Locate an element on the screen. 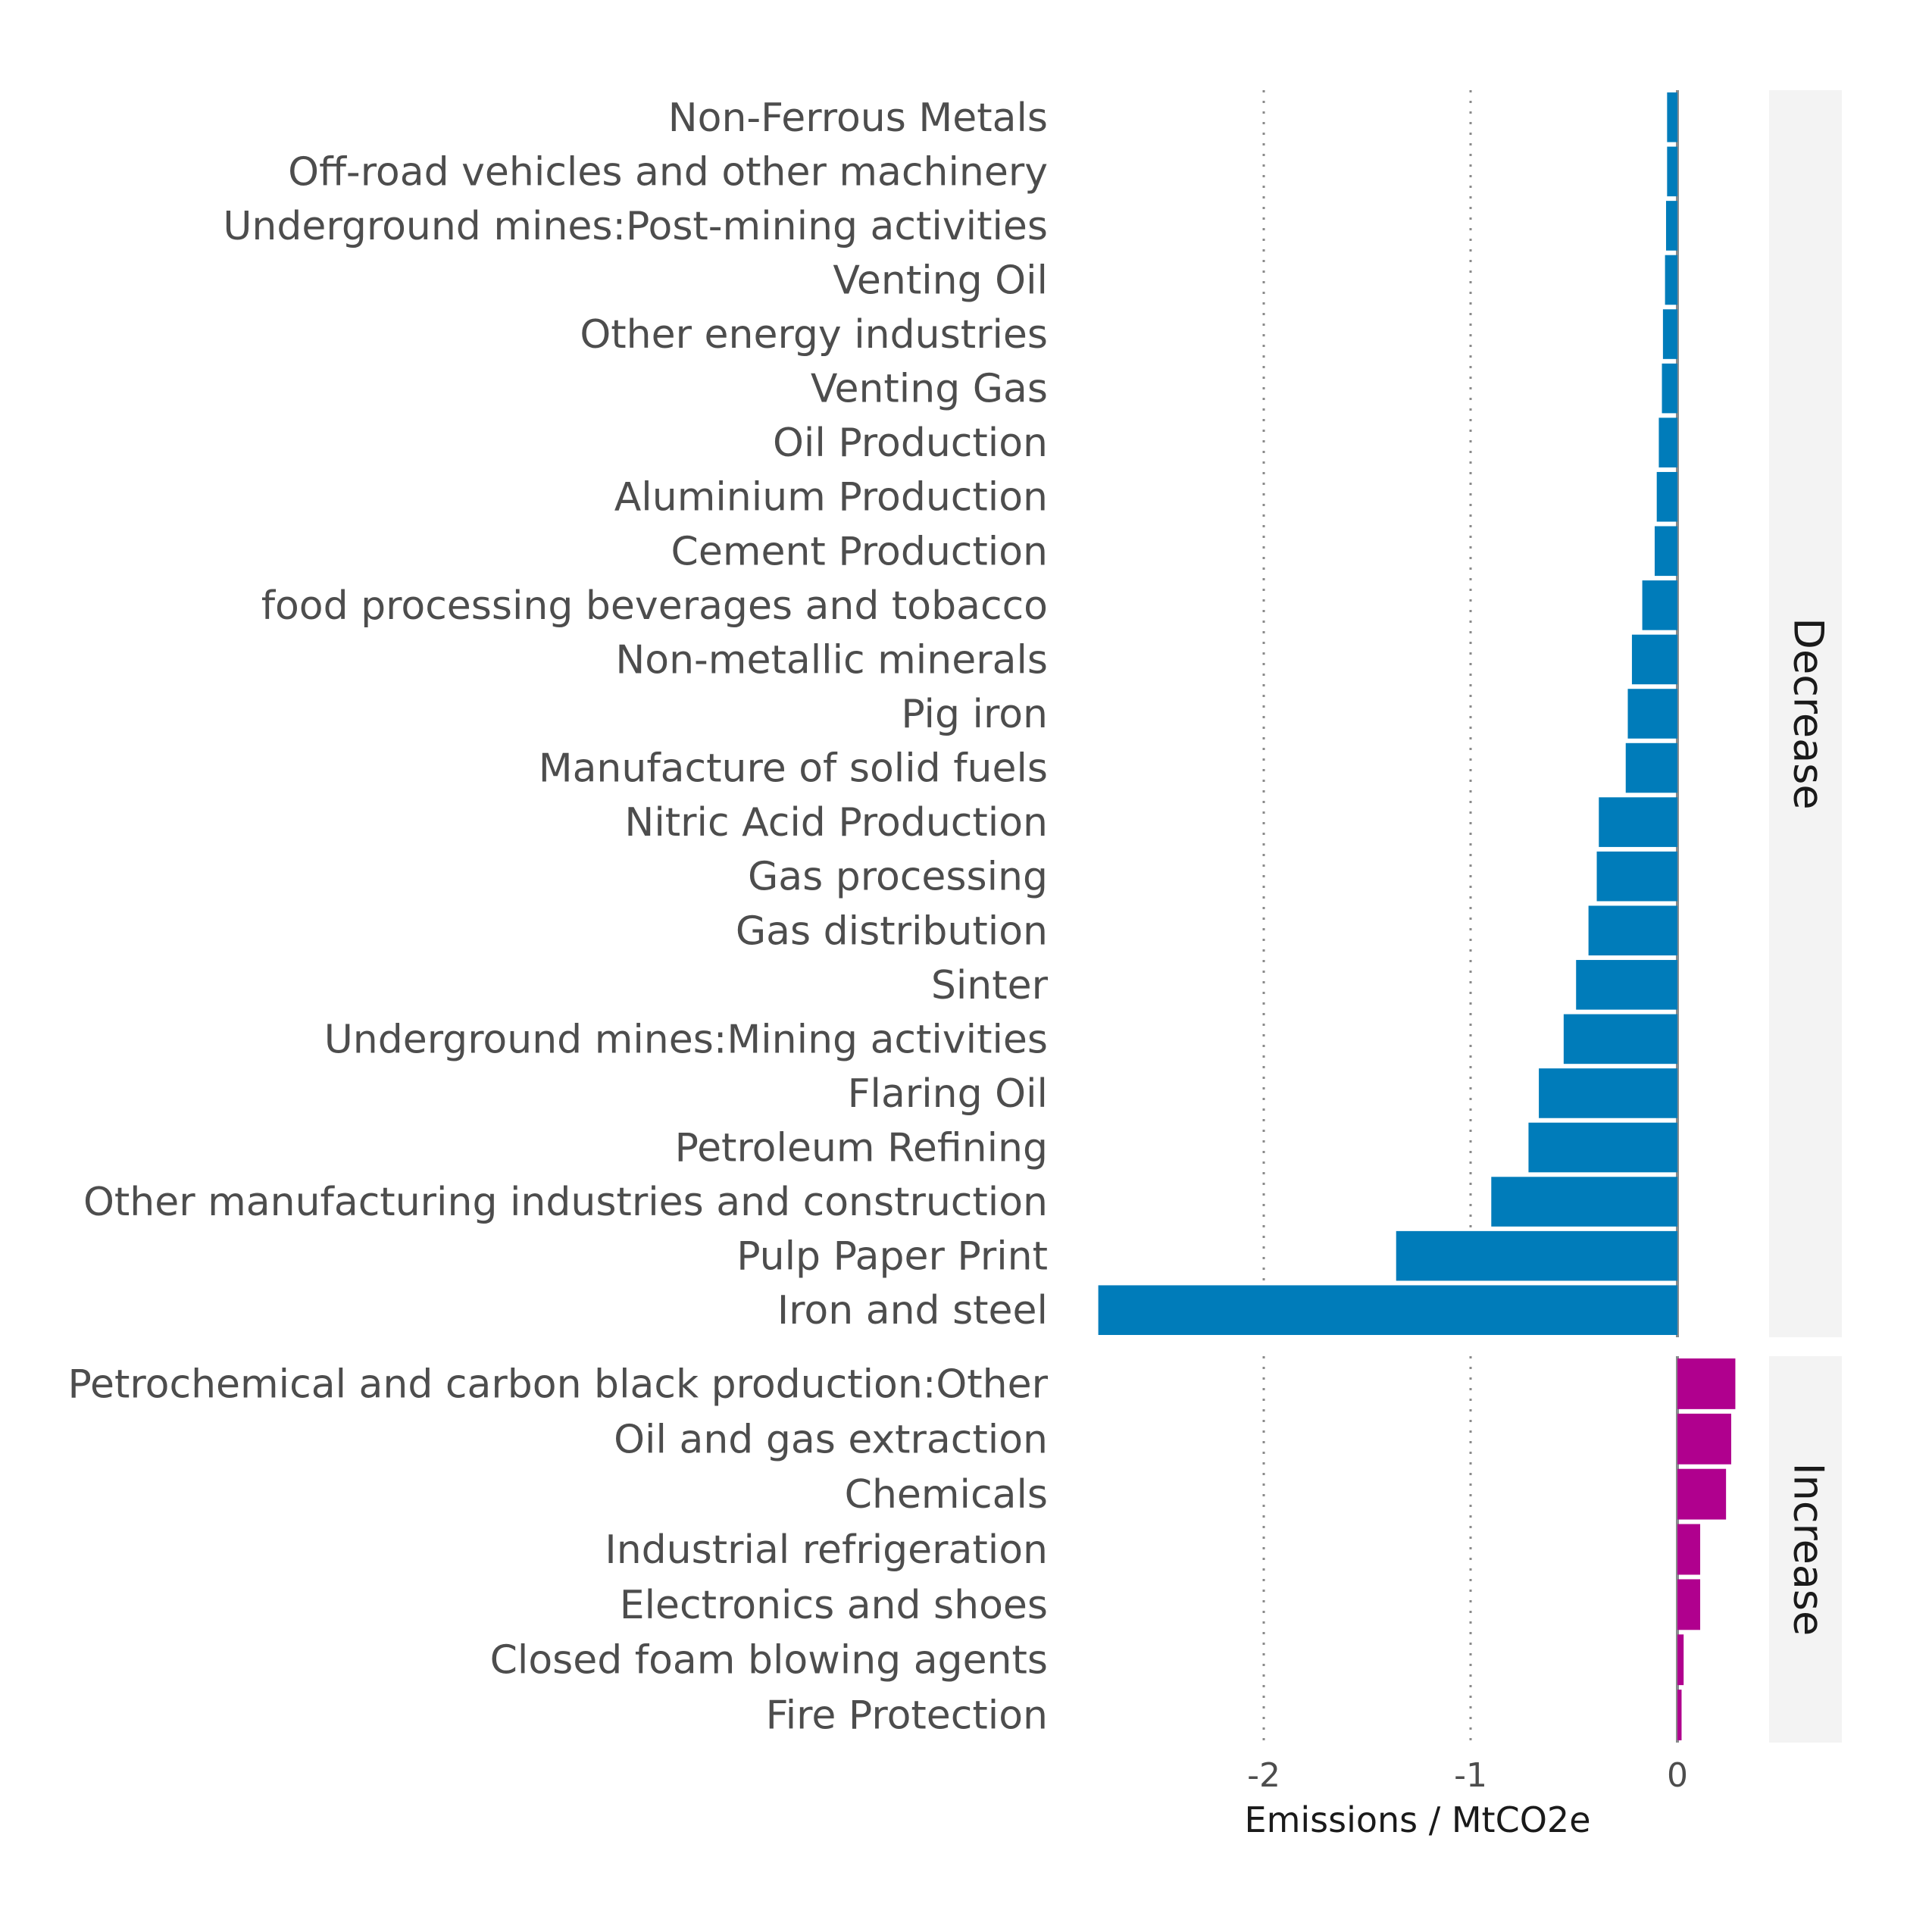 The height and width of the screenshot is (1932, 1932). facet-strips: Decrease Increase is located at coordinates (1805, 916).